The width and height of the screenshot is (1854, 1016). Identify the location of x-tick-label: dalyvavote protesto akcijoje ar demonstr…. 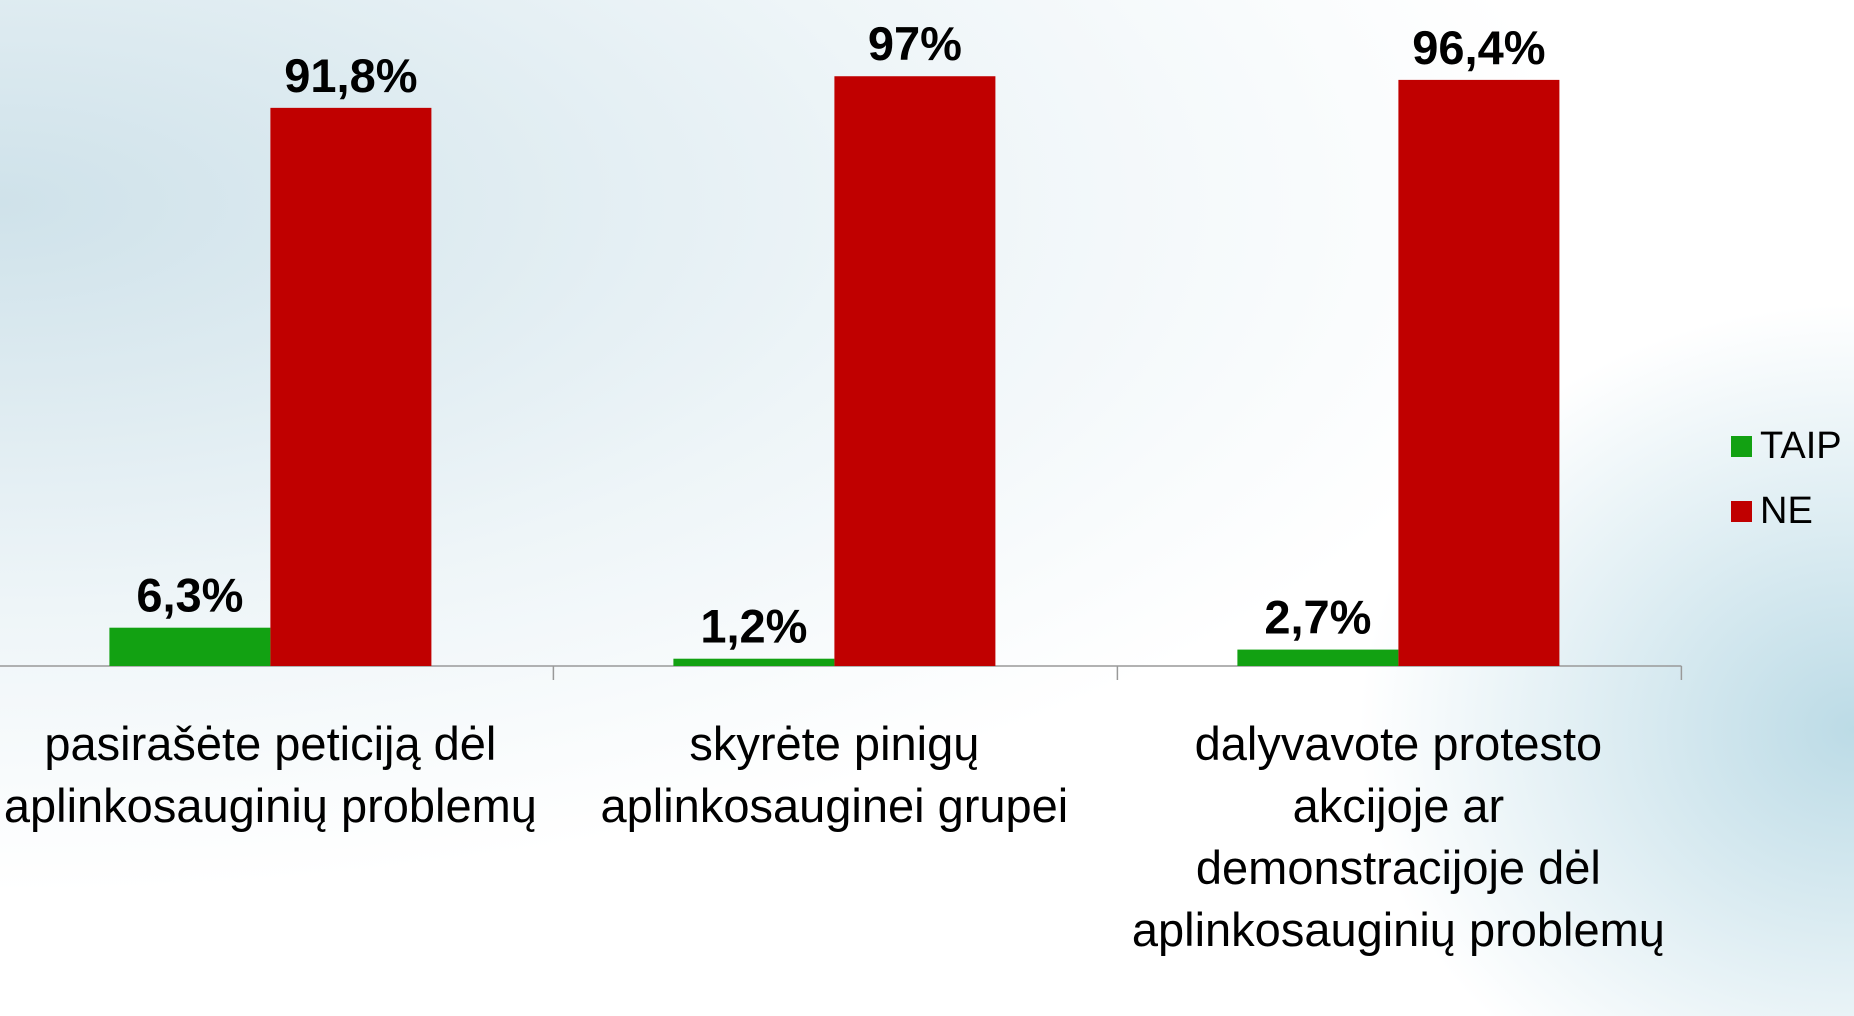
(1398, 836).